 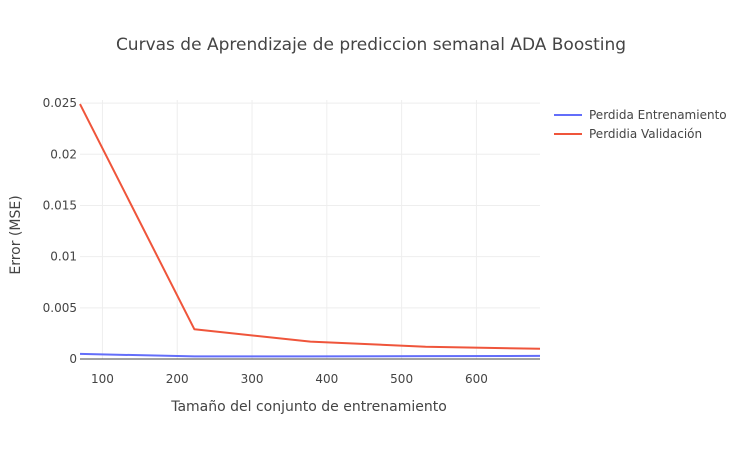 I want to click on y-tick-label: 0, so click(x=73, y=359).